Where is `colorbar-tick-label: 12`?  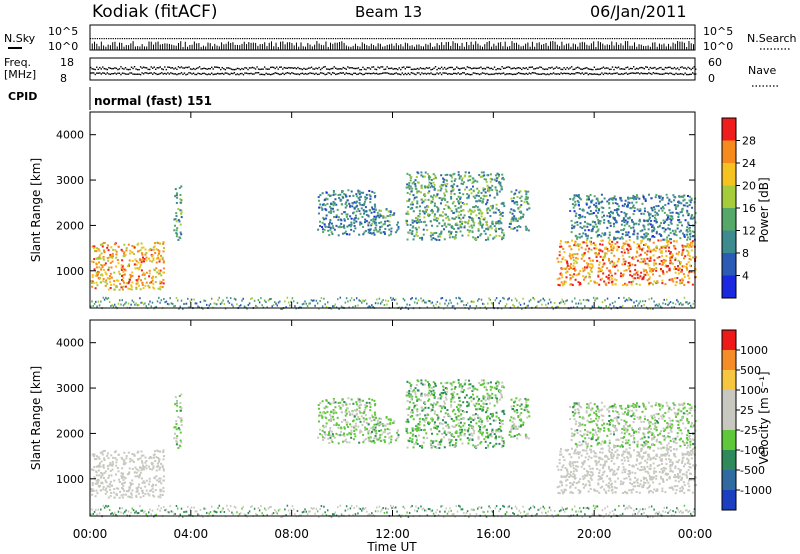 colorbar-tick-label: 12 is located at coordinates (749, 231).